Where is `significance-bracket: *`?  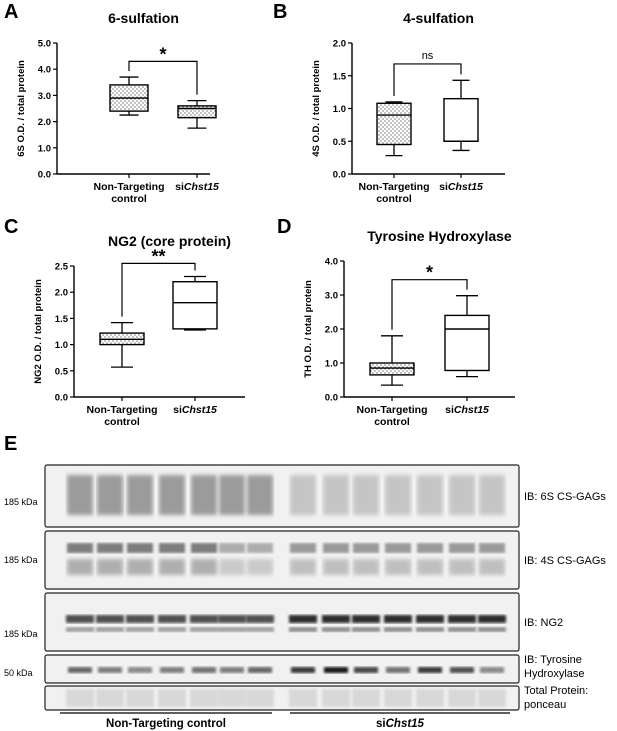
significance-bracket: * is located at coordinates (429, 296).